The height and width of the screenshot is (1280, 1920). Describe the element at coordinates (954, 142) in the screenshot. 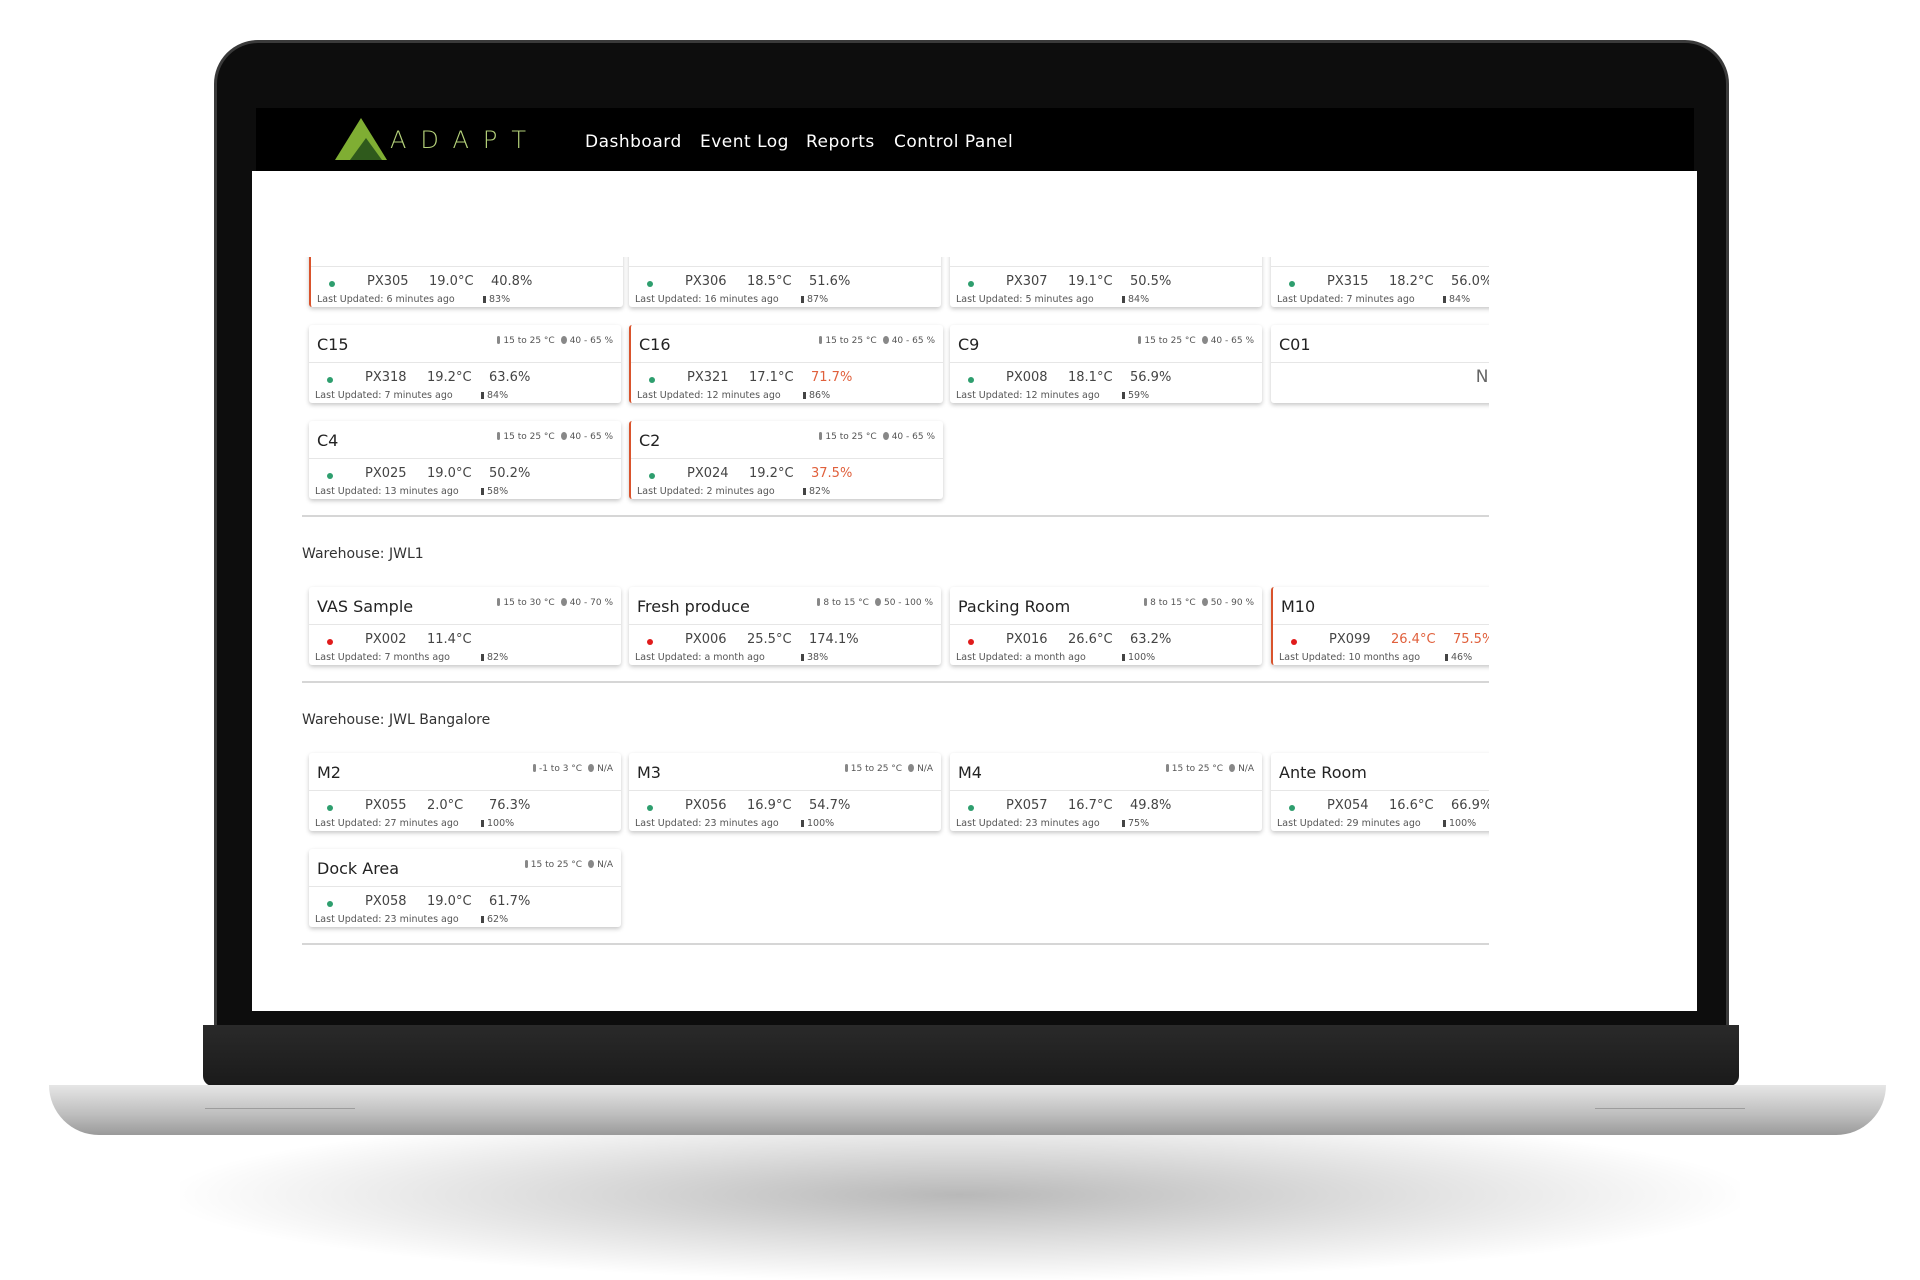

I see `nav-link: Control Panel` at that location.